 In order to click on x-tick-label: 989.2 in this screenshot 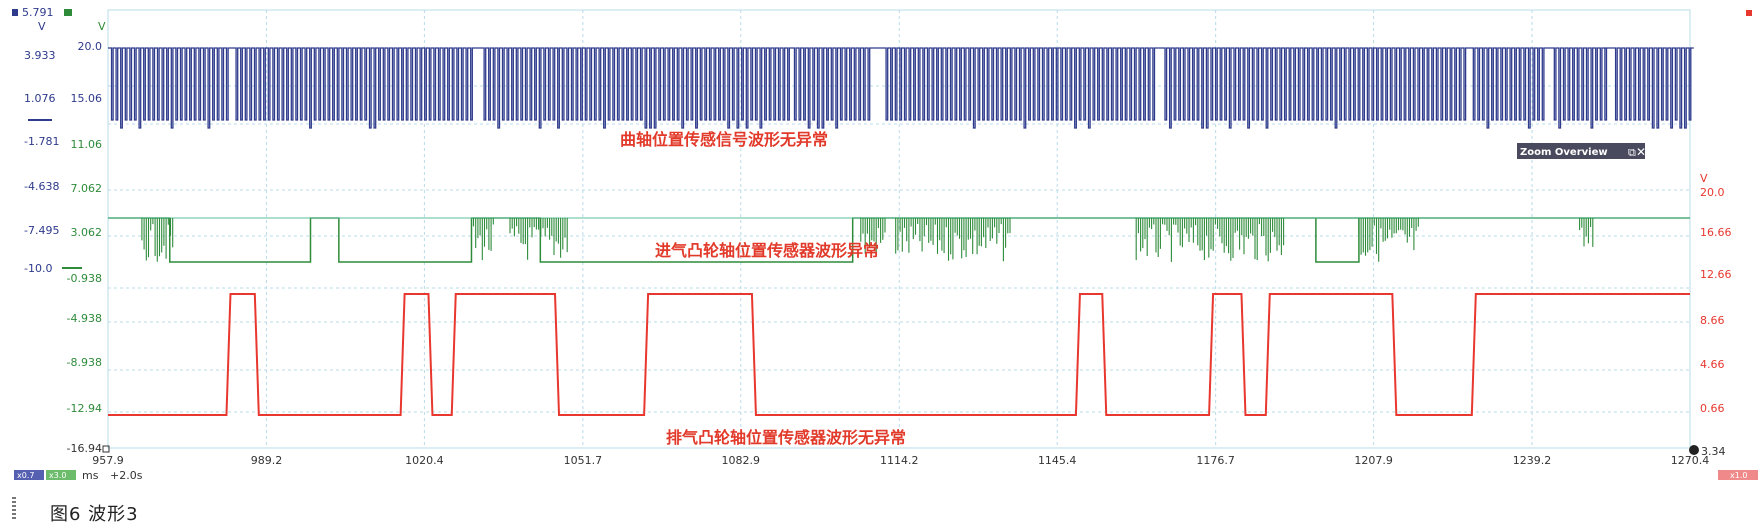, I will do `click(267, 460)`.